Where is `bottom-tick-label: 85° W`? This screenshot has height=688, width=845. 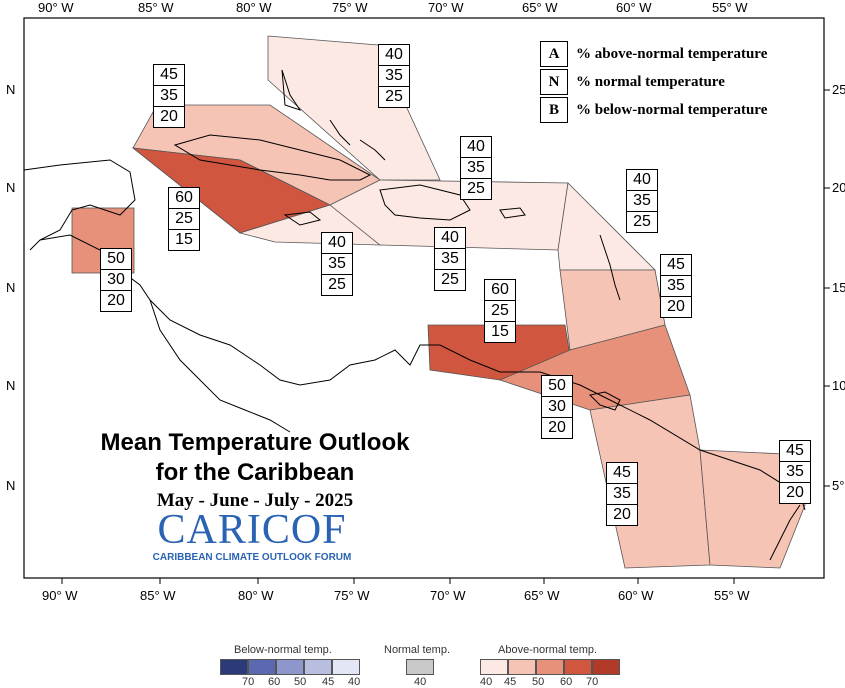 bottom-tick-label: 85° W is located at coordinates (158, 595).